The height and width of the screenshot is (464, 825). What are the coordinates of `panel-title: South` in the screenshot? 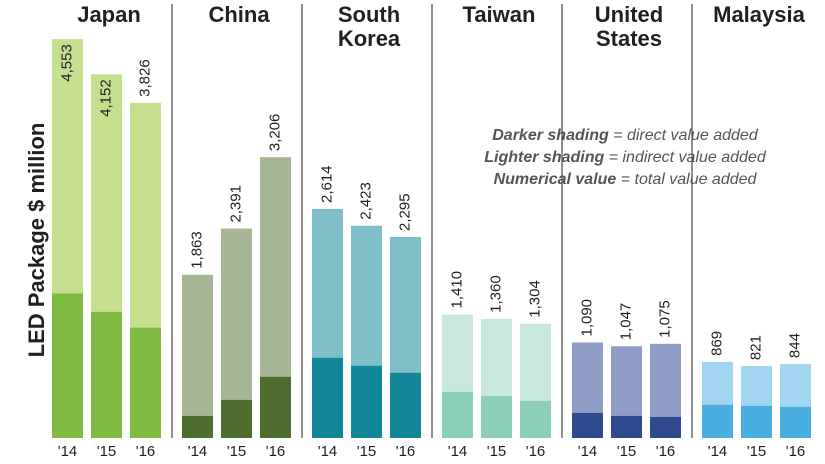 It's located at (369, 14).